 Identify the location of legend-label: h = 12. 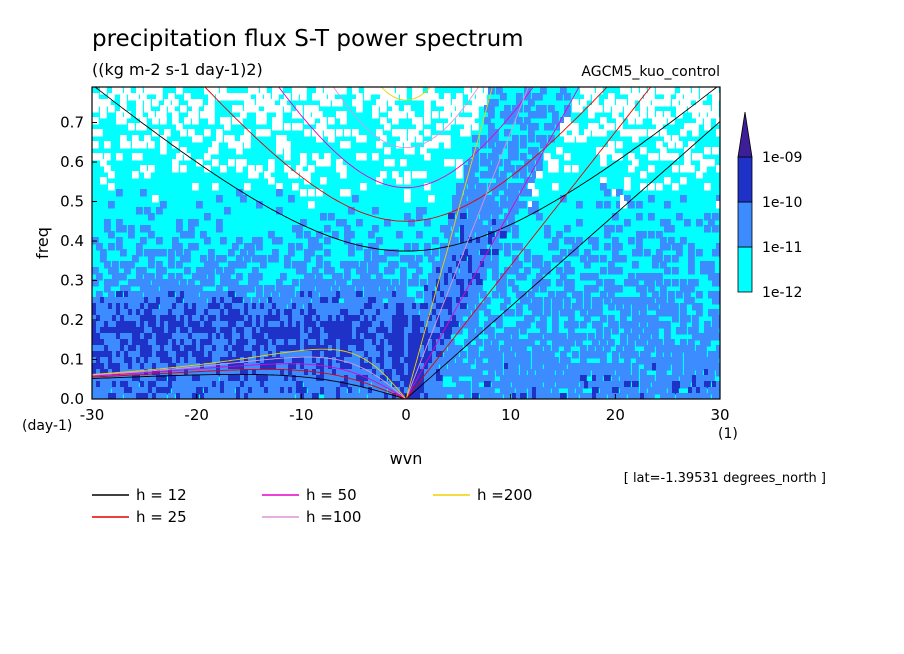
(161, 495).